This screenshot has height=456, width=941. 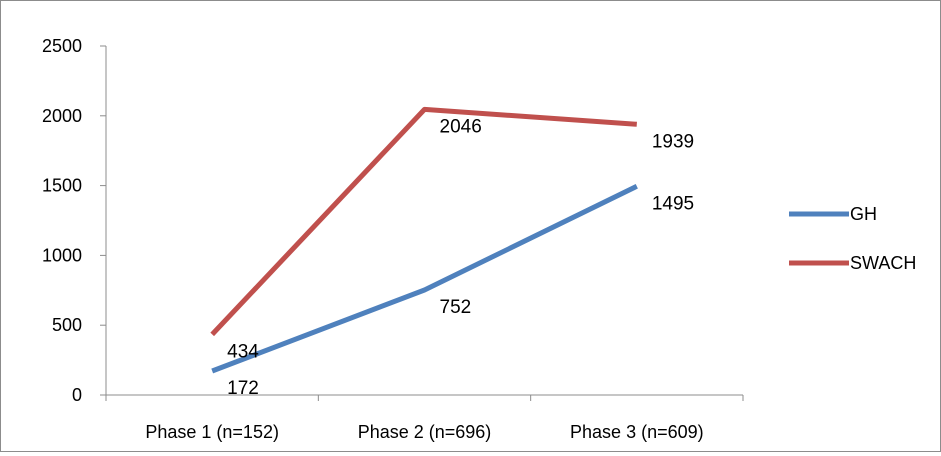 I want to click on x-tick-label: Phase 2 (n=696), so click(x=425, y=432).